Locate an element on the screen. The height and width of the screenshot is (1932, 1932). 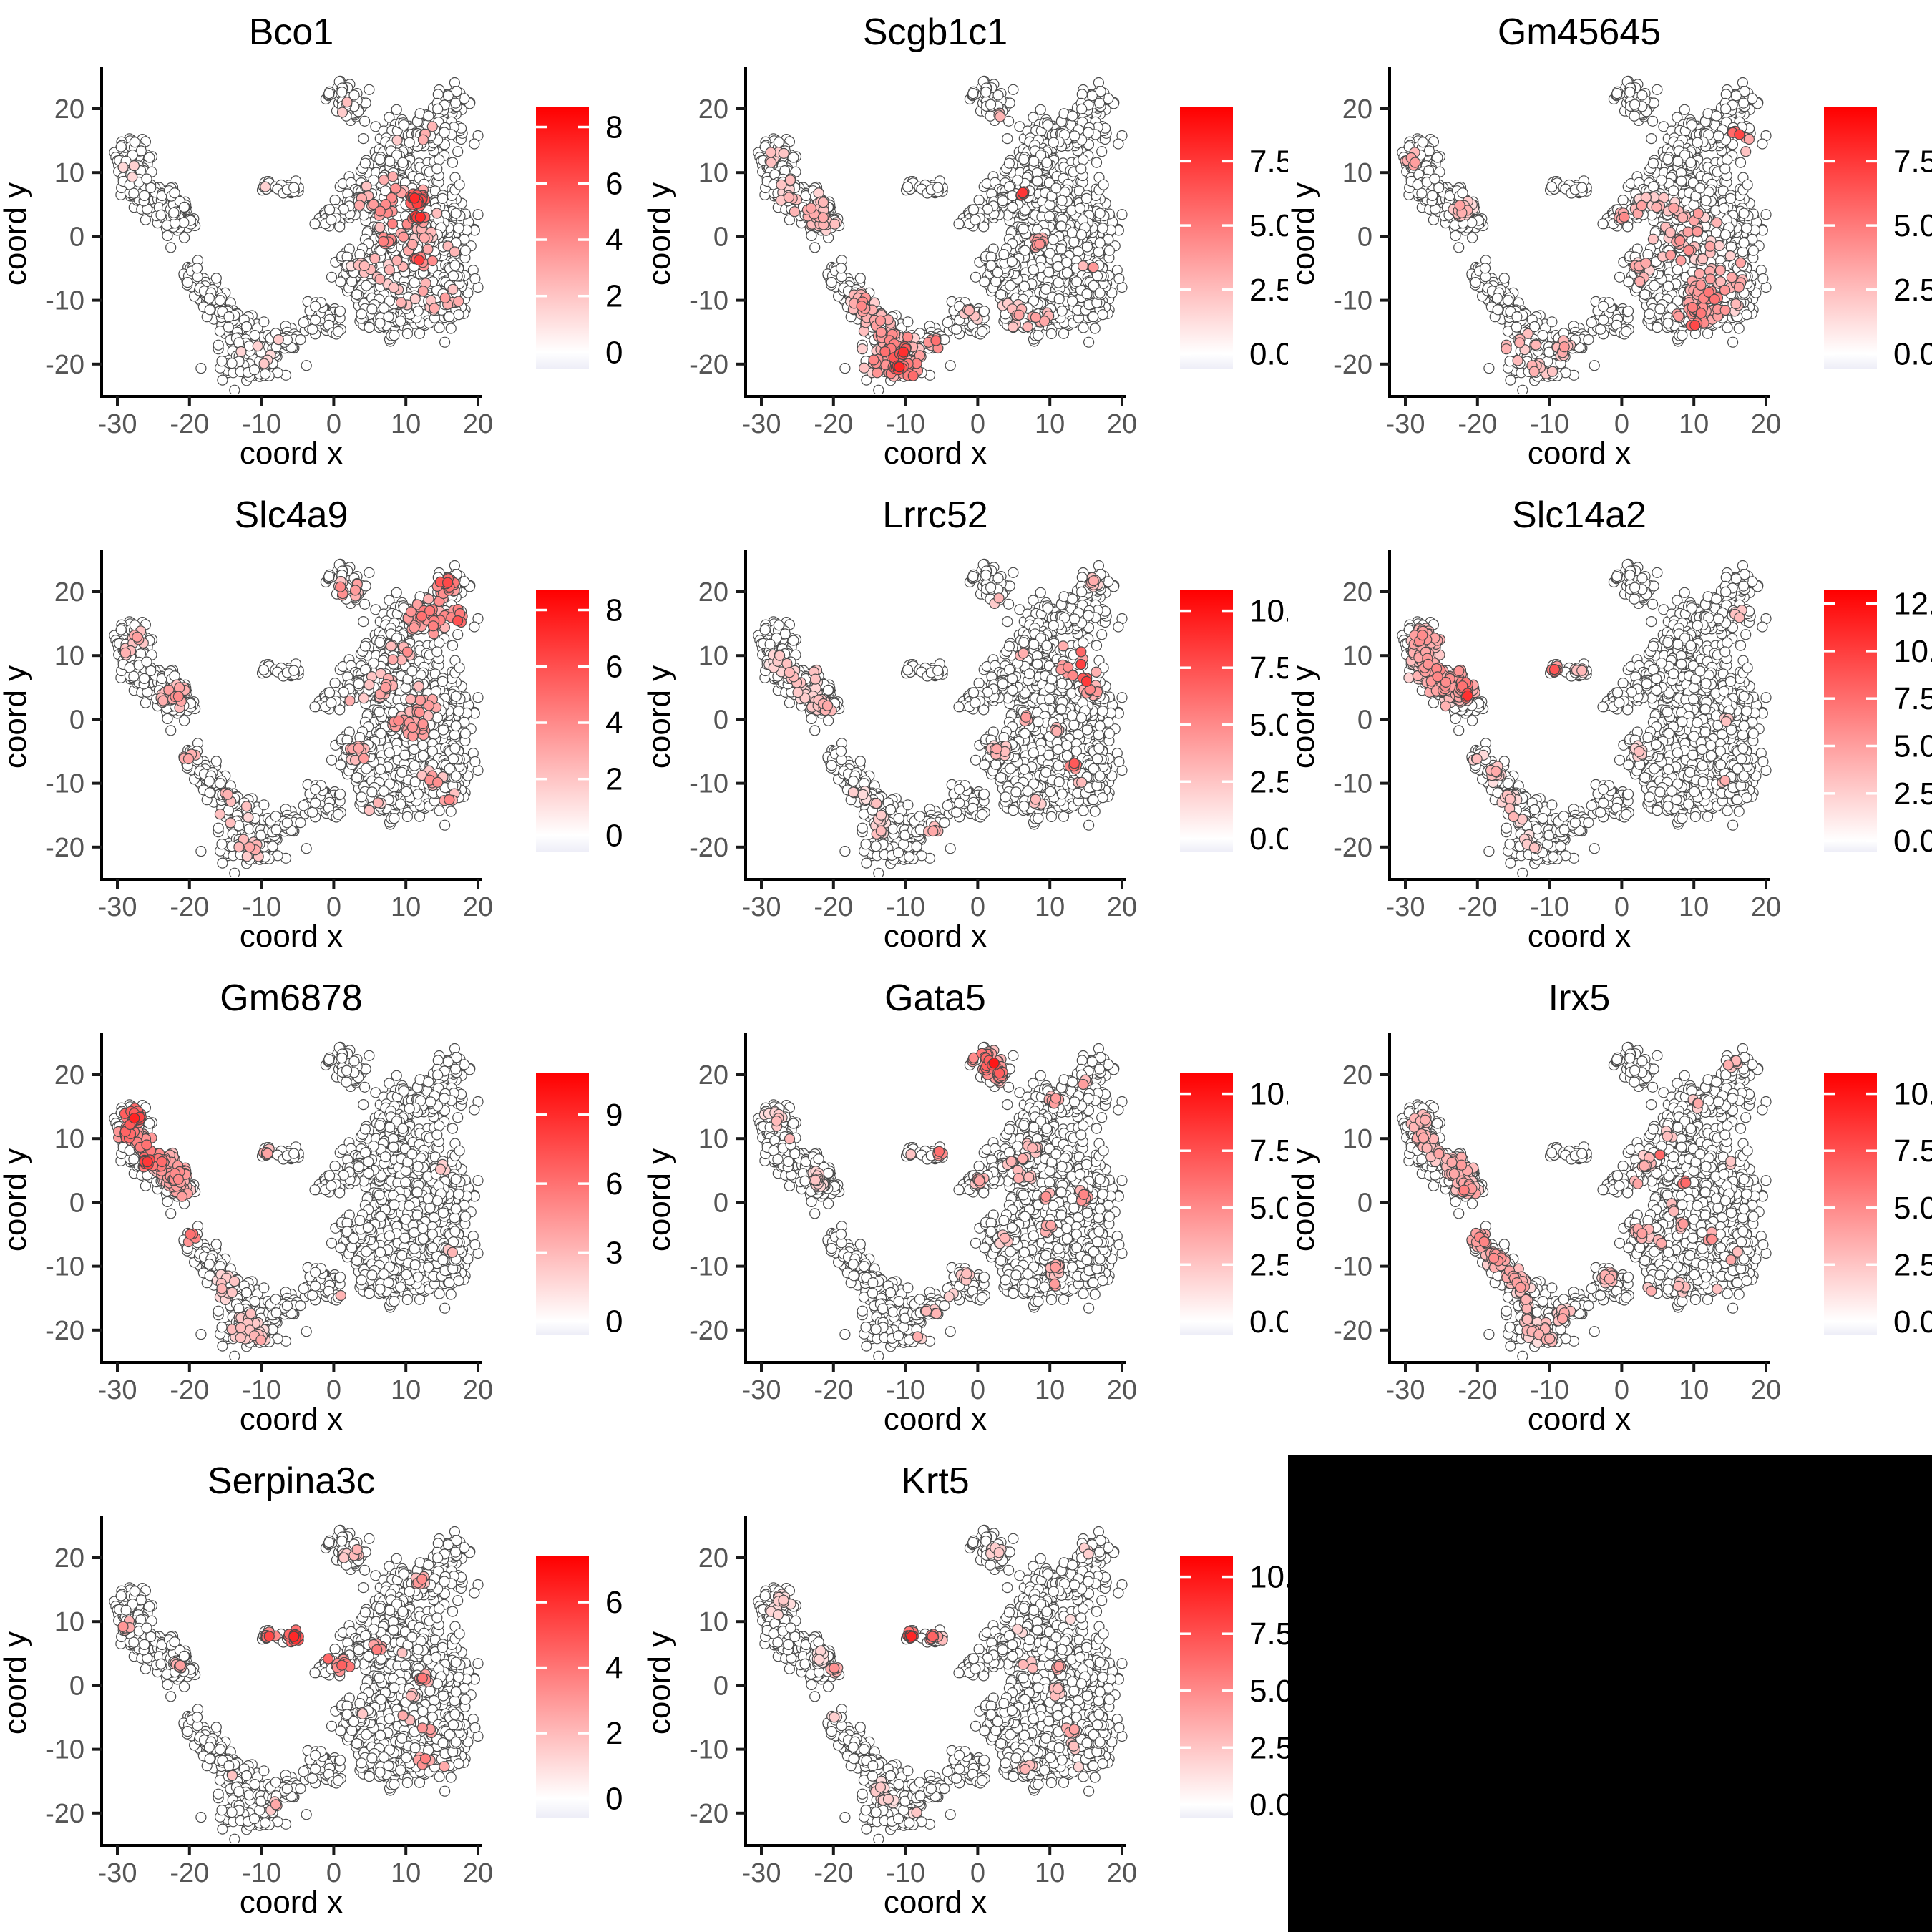
colorbar-label: 0 is located at coordinates (614, 1799).